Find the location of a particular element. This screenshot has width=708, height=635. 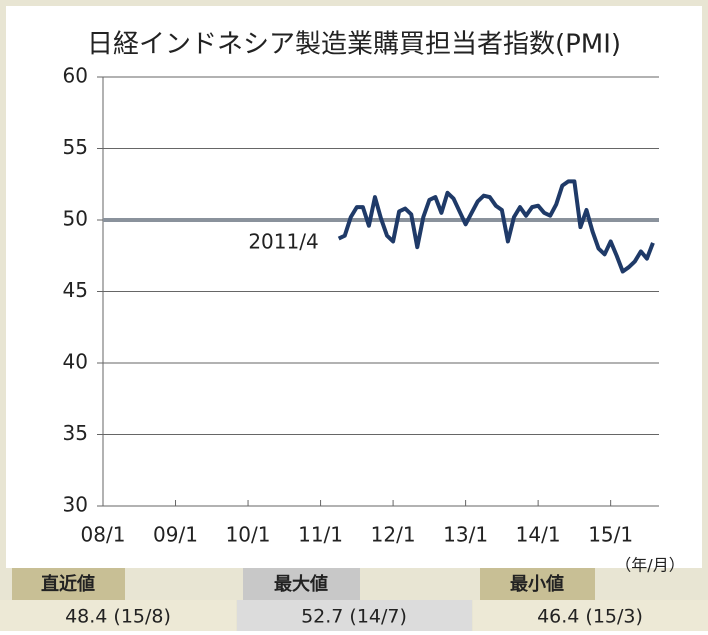

x-tick-label: 13/1 is located at coordinates (465, 535).